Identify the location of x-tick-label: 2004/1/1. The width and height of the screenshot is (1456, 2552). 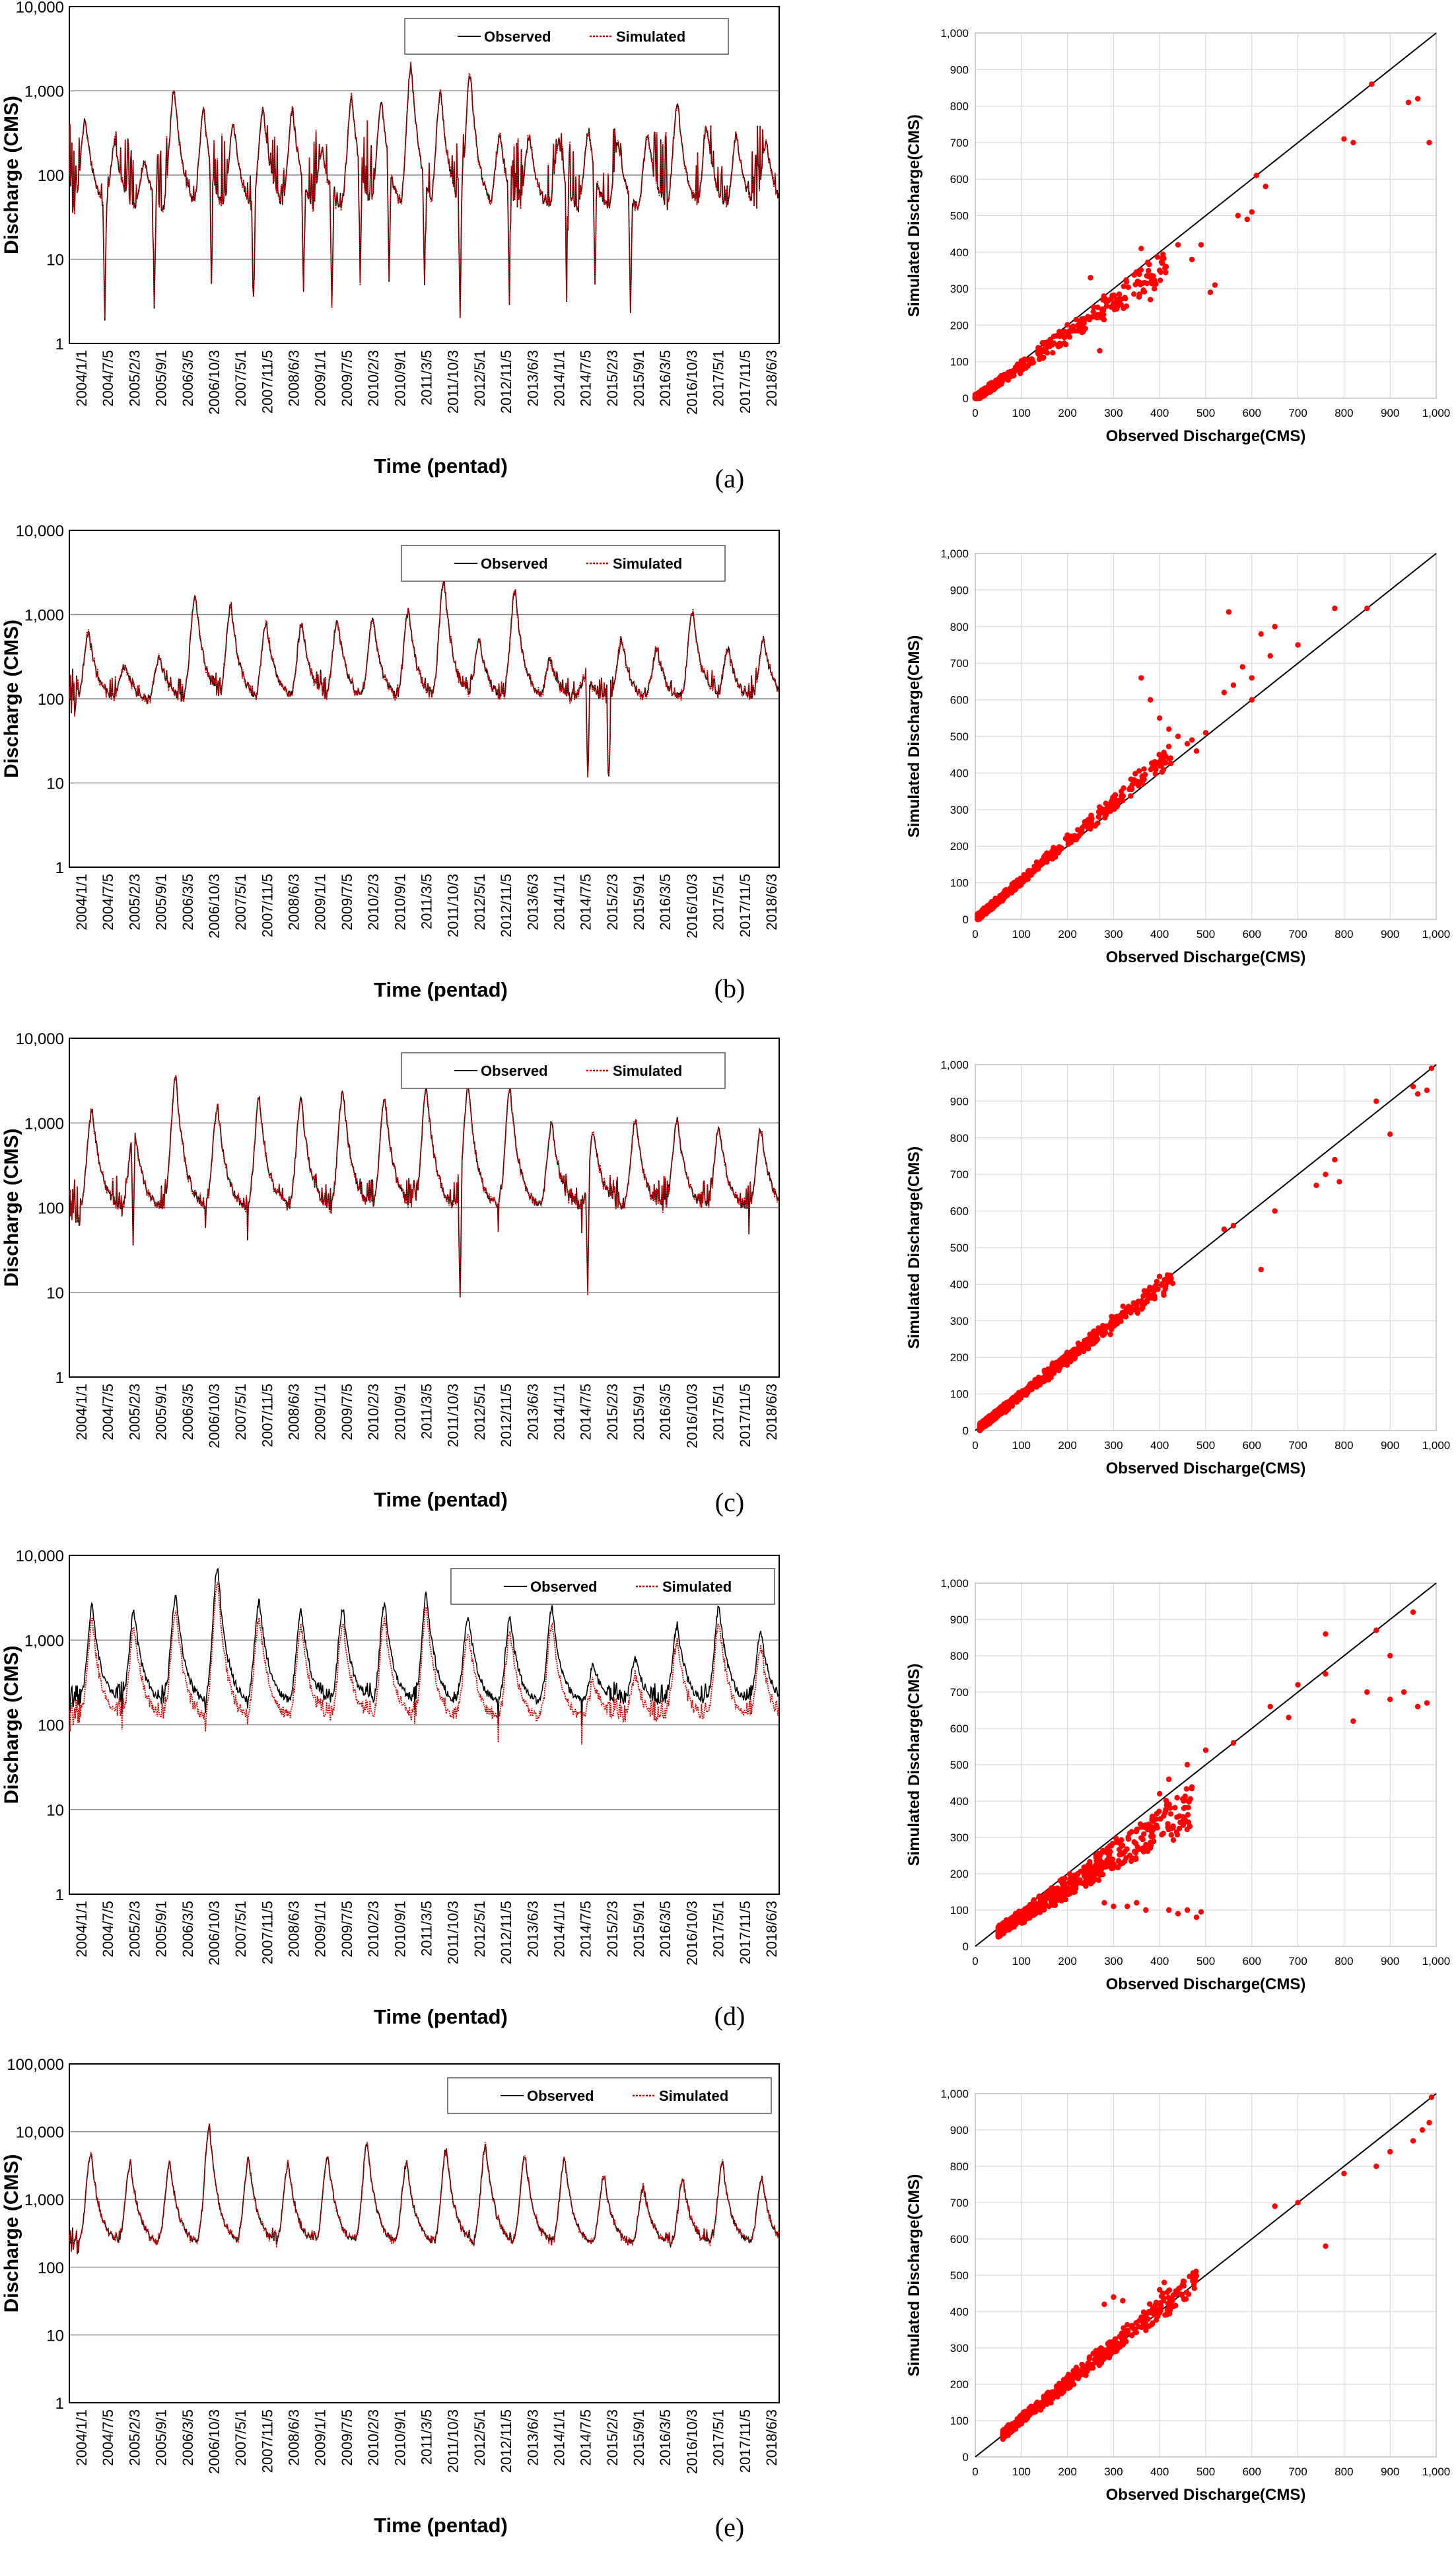
(81, 378).